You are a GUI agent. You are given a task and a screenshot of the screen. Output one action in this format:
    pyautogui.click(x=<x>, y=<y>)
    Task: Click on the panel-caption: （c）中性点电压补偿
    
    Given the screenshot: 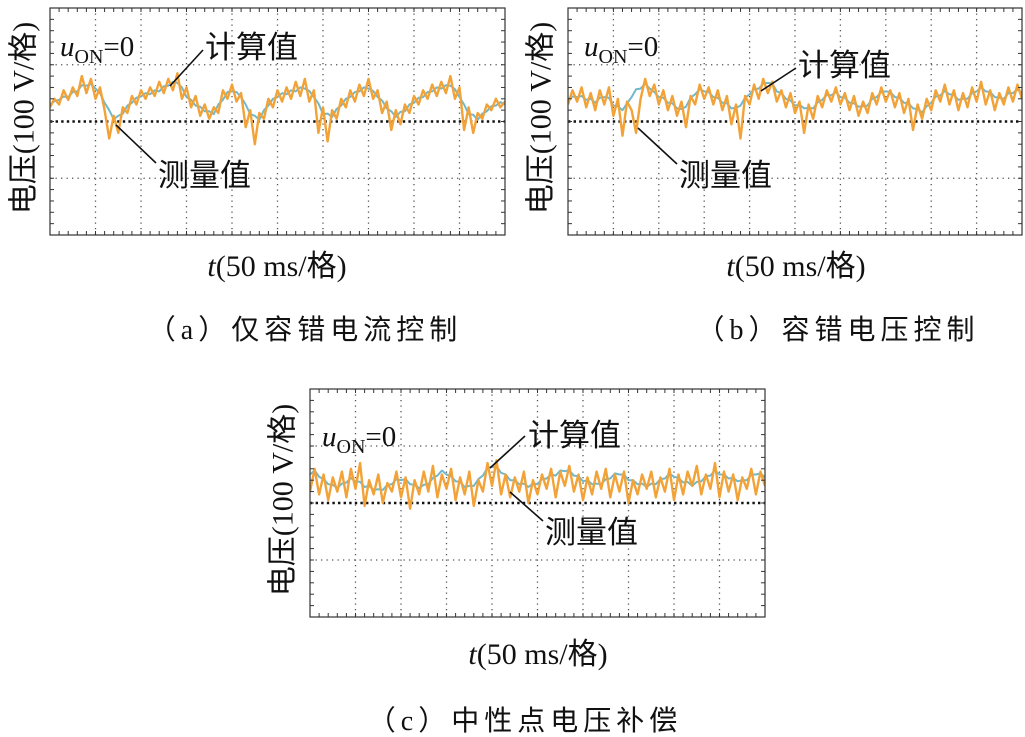 What is the action you would take?
    pyautogui.click(x=525, y=721)
    